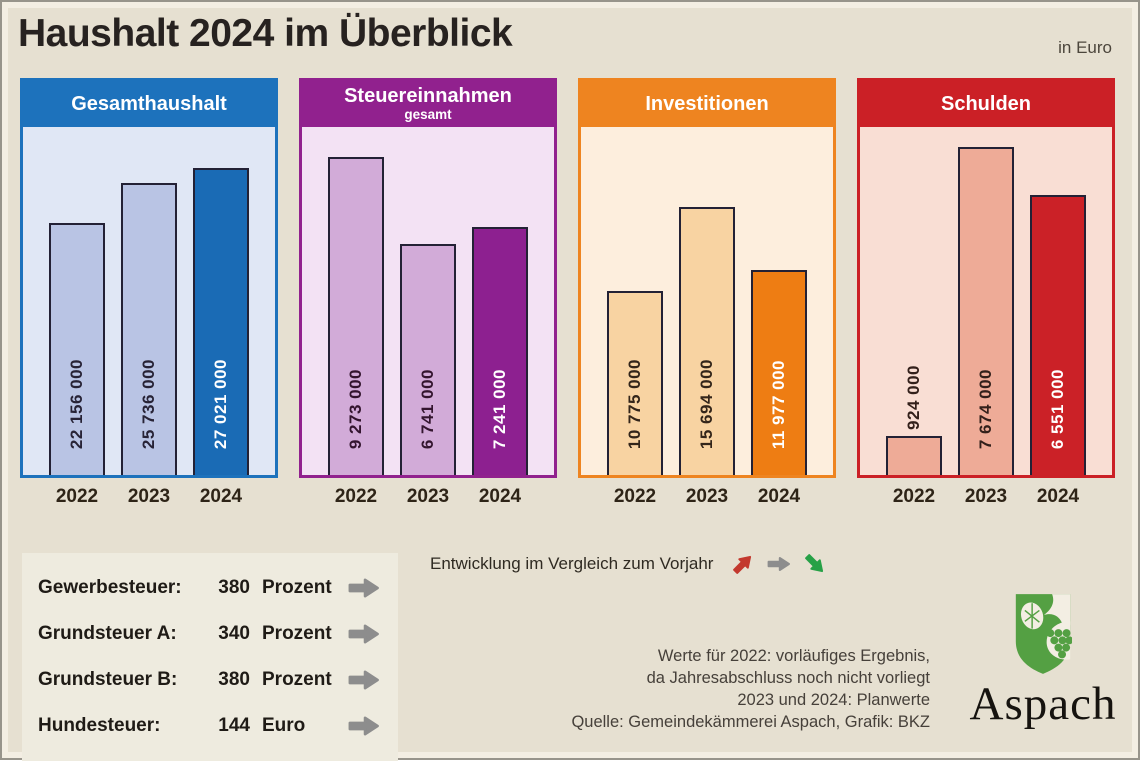  I want to click on bar-2022: 22 156 000, so click(77, 349).